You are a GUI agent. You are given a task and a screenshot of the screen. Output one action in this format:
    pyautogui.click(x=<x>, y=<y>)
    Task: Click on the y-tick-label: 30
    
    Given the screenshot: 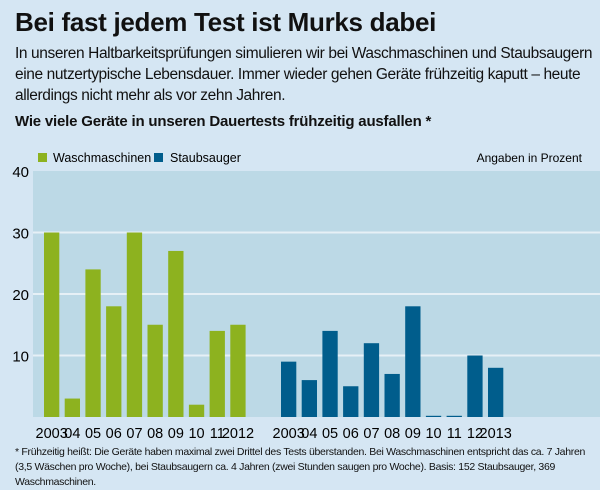 What is the action you would take?
    pyautogui.click(x=20, y=234)
    